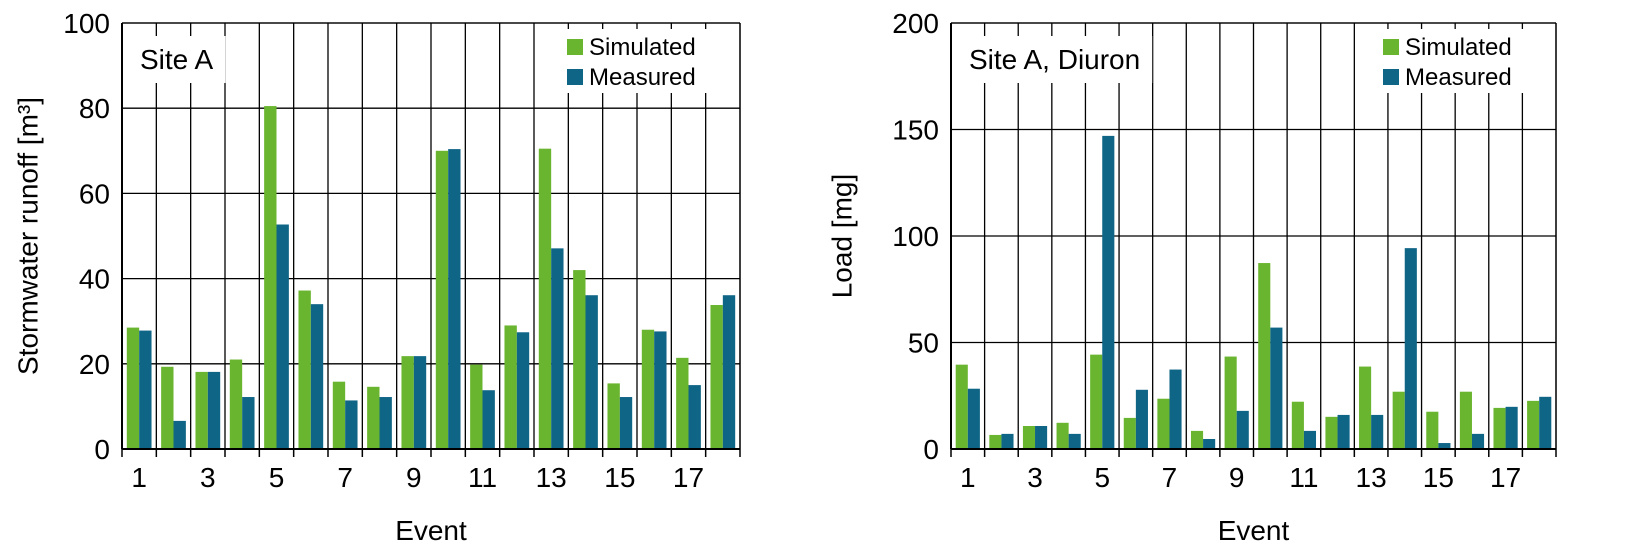 The image size is (1628, 557). I want to click on panel-label: Site A, so click(176, 59).